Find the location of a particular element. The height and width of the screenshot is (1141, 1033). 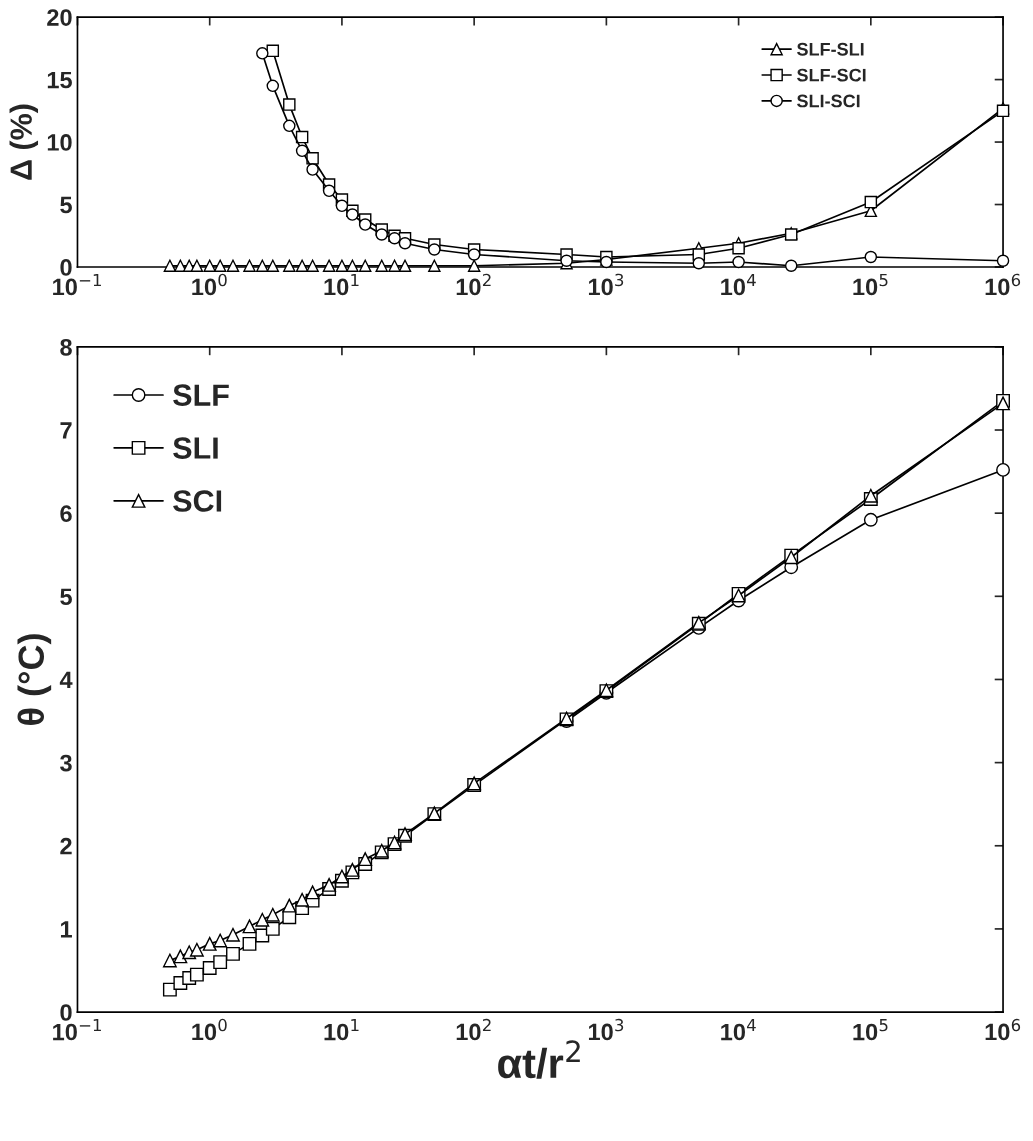

y-tick-label: 7 is located at coordinates (66, 430).